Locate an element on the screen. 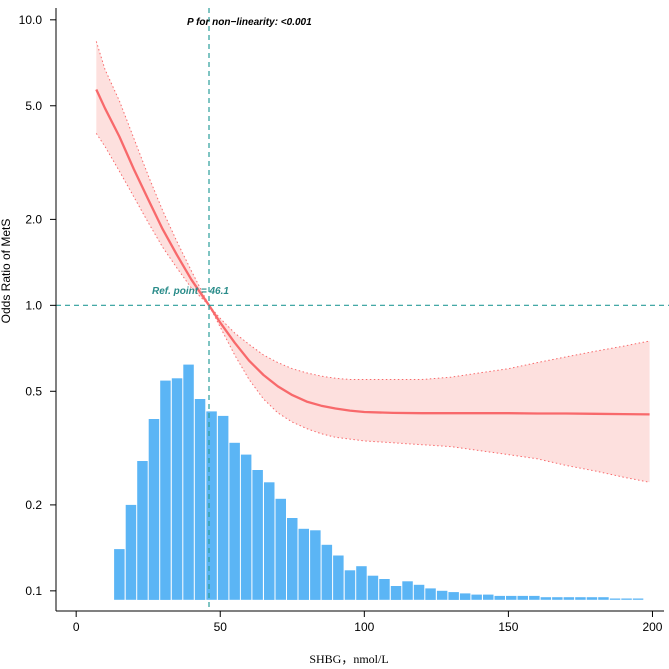 This screenshot has height=669, width=669. reference-point-label: Ref. point = 46.1 is located at coordinates (190, 291).